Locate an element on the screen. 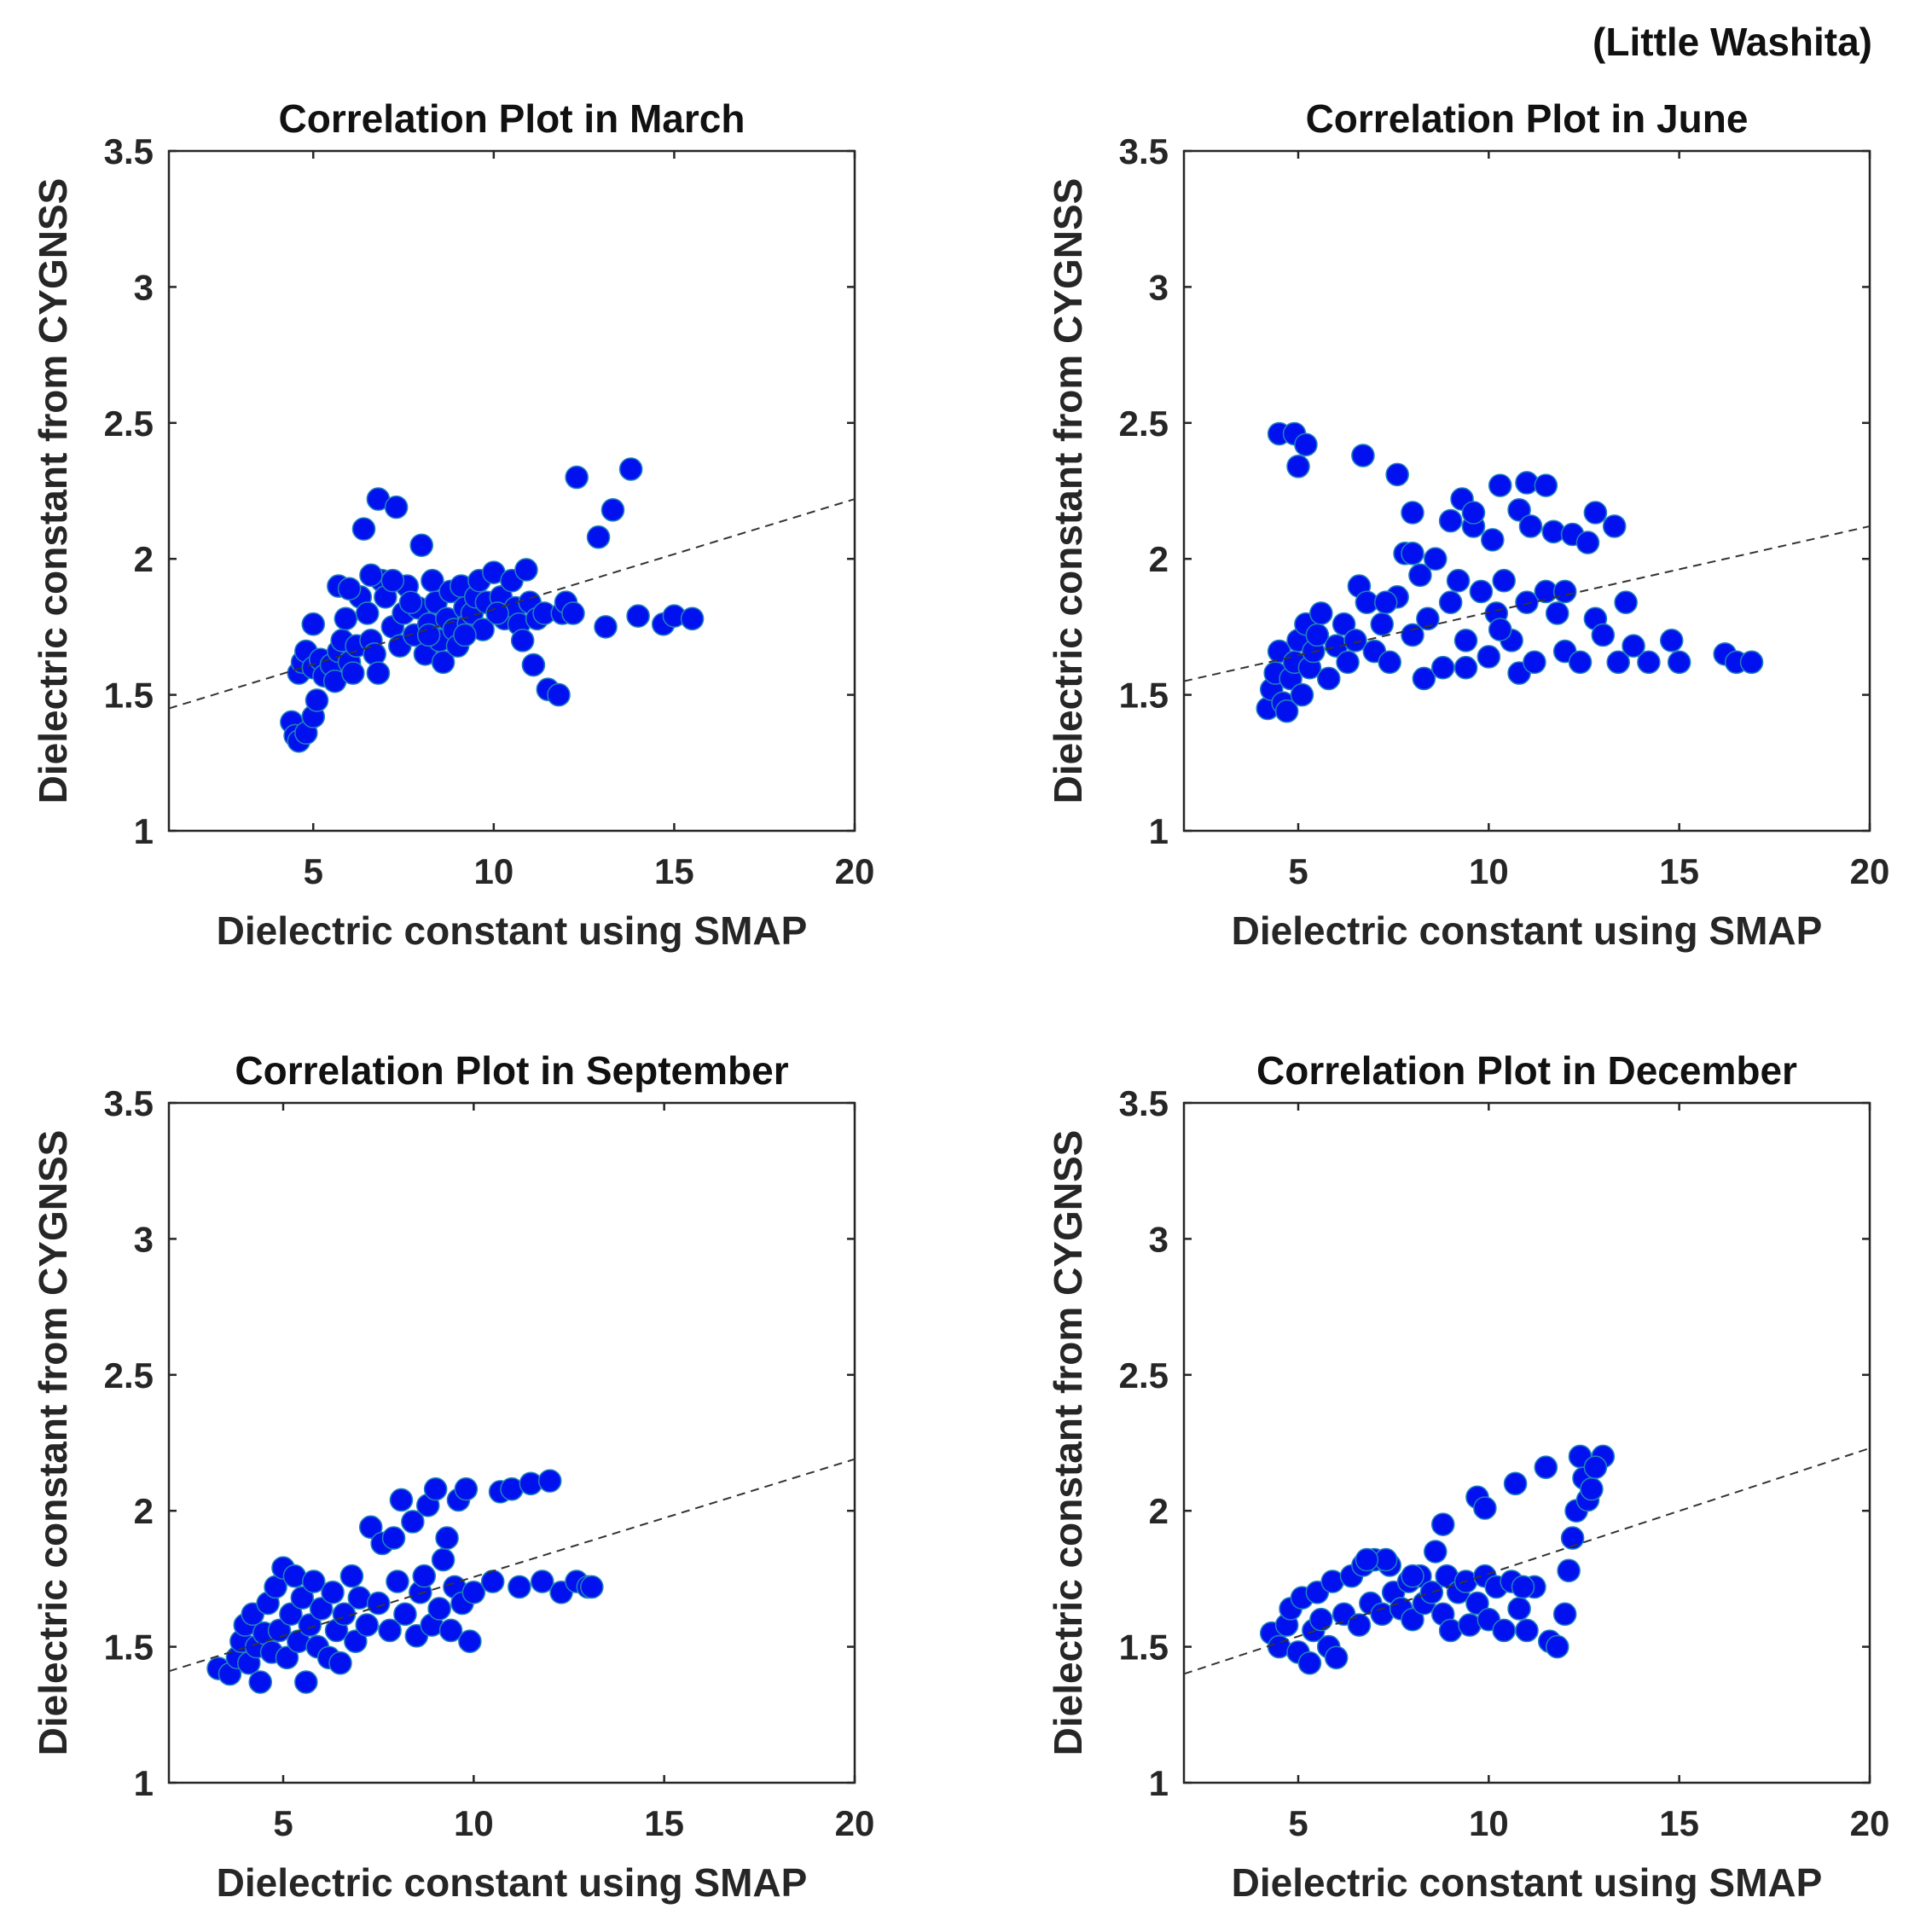 The height and width of the screenshot is (1932, 1932). x-tick-label: 20 is located at coordinates (1870, 871).